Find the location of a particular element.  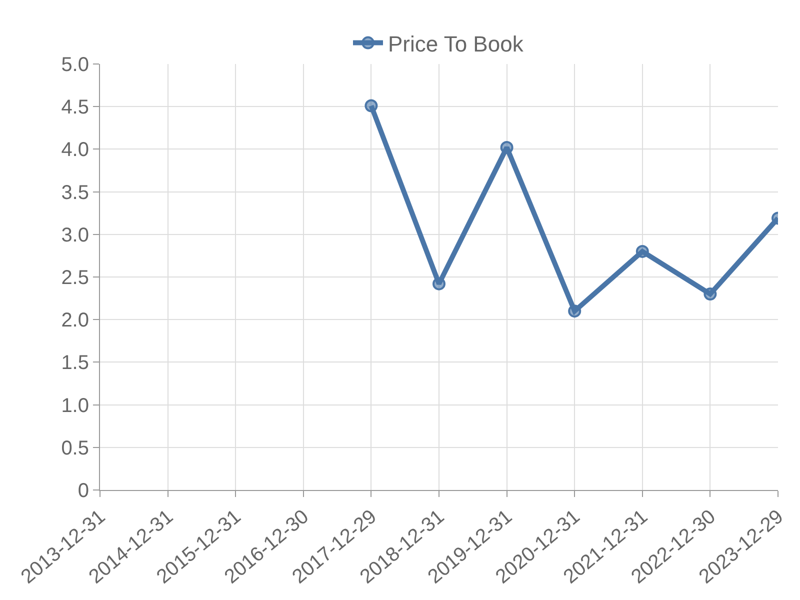

y-tick-label: 3.0 is located at coordinates (75, 235).